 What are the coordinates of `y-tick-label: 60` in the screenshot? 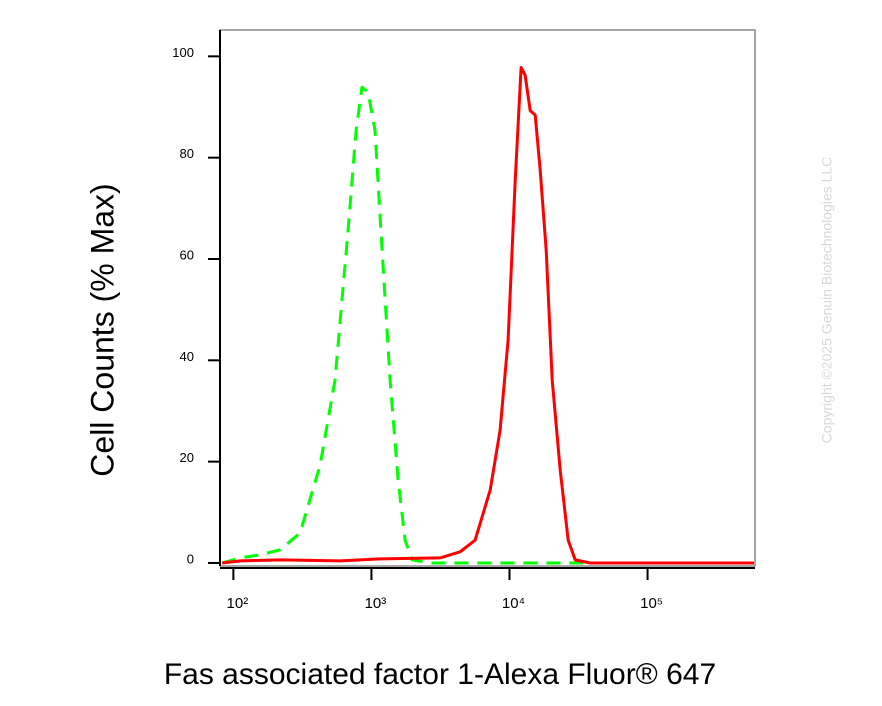 It's located at (187, 254).